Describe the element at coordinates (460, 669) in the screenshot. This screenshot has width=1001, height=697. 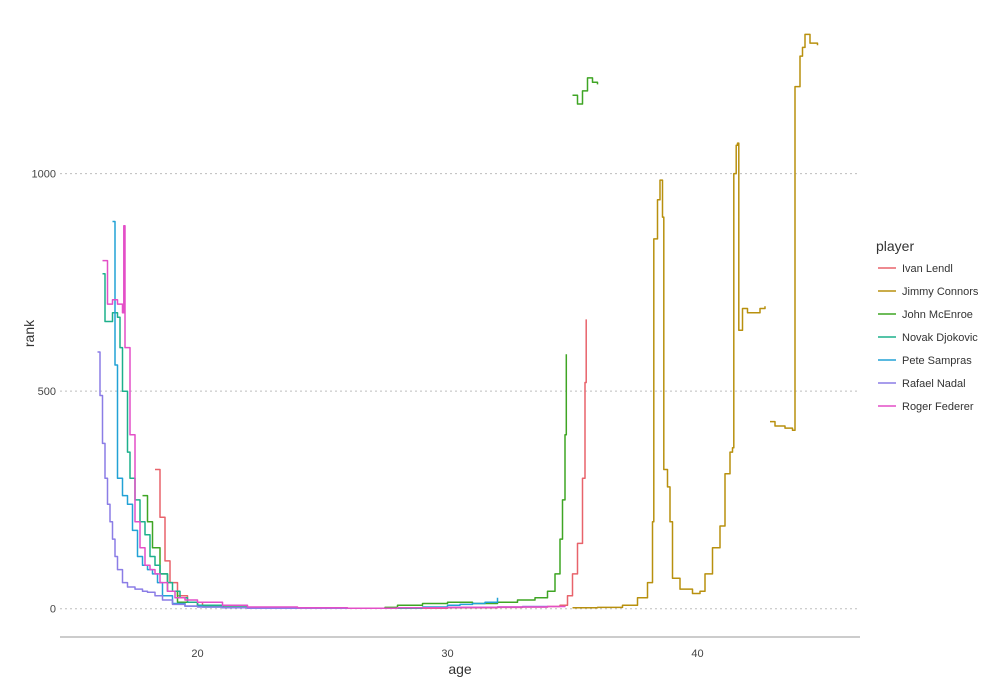
I see `x-axis-title: age` at that location.